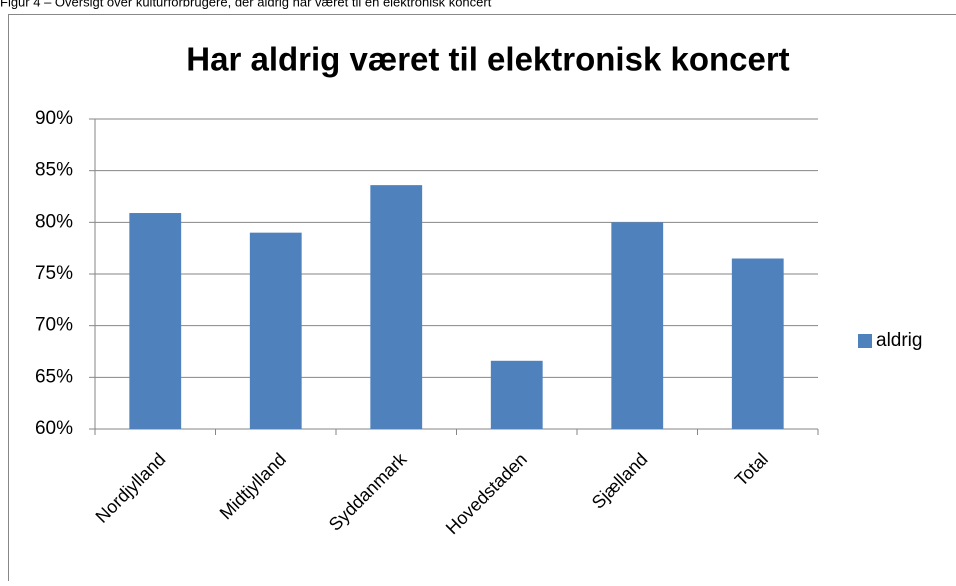 The width and height of the screenshot is (956, 586). Describe the element at coordinates (54, 376) in the screenshot. I see `y-tick-label: 65%` at that location.